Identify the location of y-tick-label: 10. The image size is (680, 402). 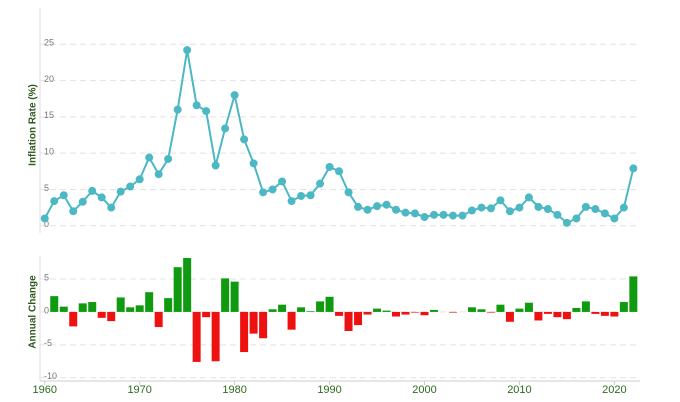
(49, 152).